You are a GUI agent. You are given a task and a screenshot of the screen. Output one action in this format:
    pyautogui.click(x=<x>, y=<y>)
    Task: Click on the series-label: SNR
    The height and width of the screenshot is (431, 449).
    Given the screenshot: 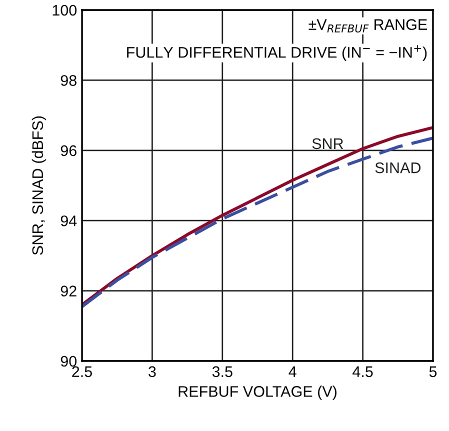 What is the action you would take?
    pyautogui.click(x=328, y=144)
    